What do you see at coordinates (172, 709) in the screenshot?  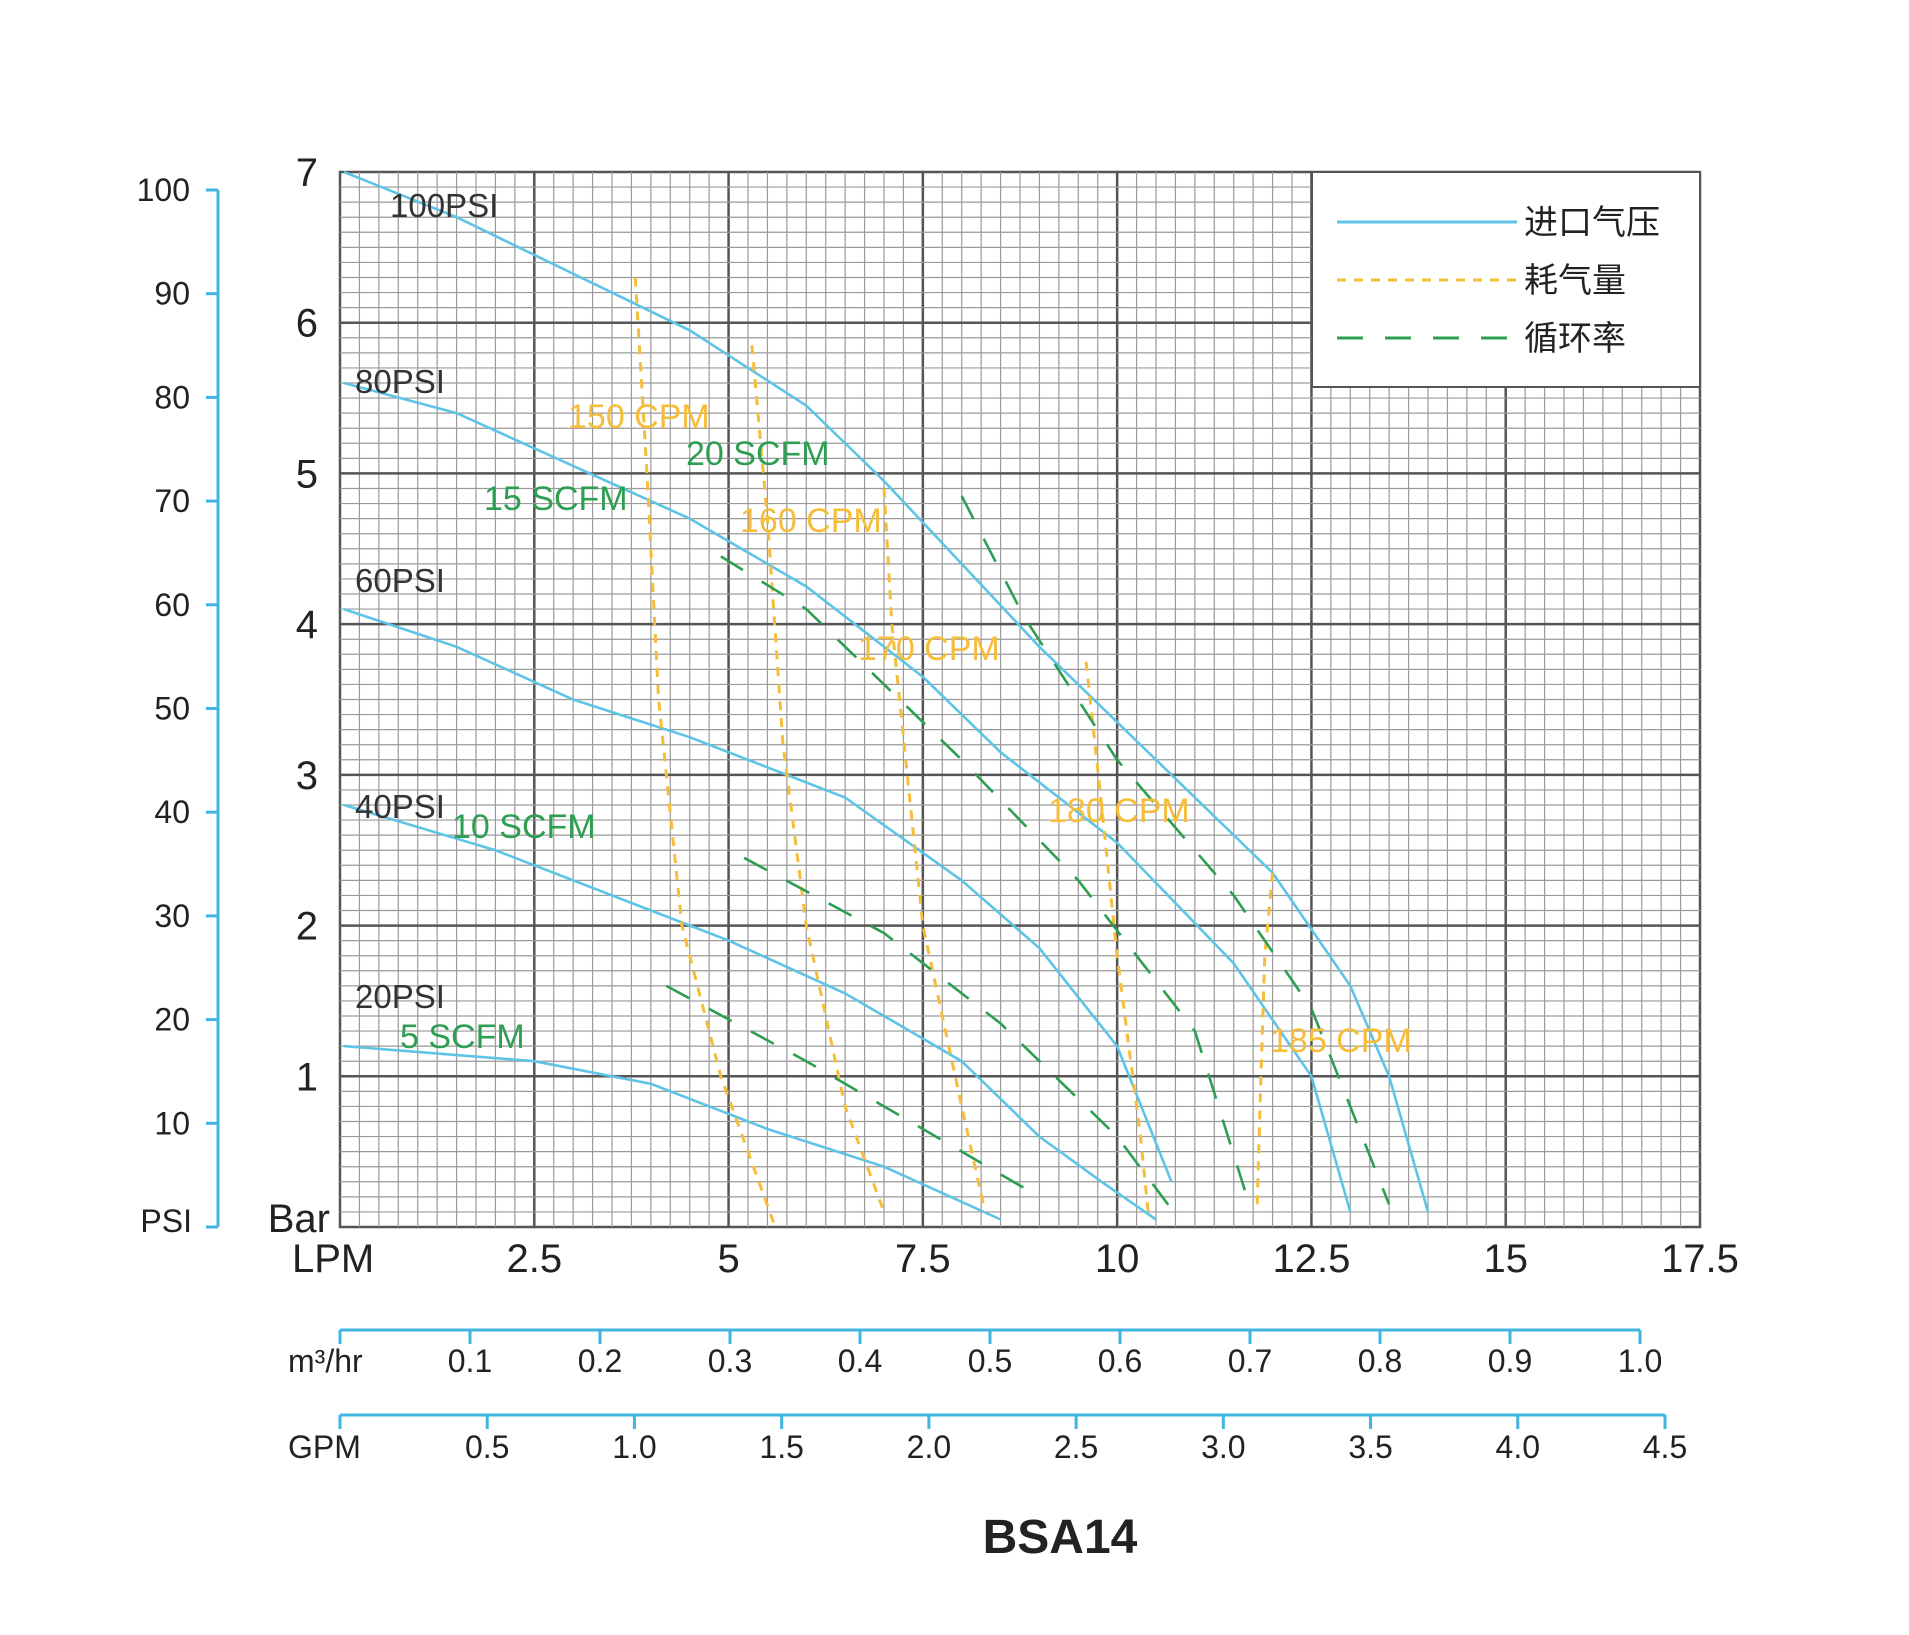 I see `psi-tick-label: 50` at bounding box center [172, 709].